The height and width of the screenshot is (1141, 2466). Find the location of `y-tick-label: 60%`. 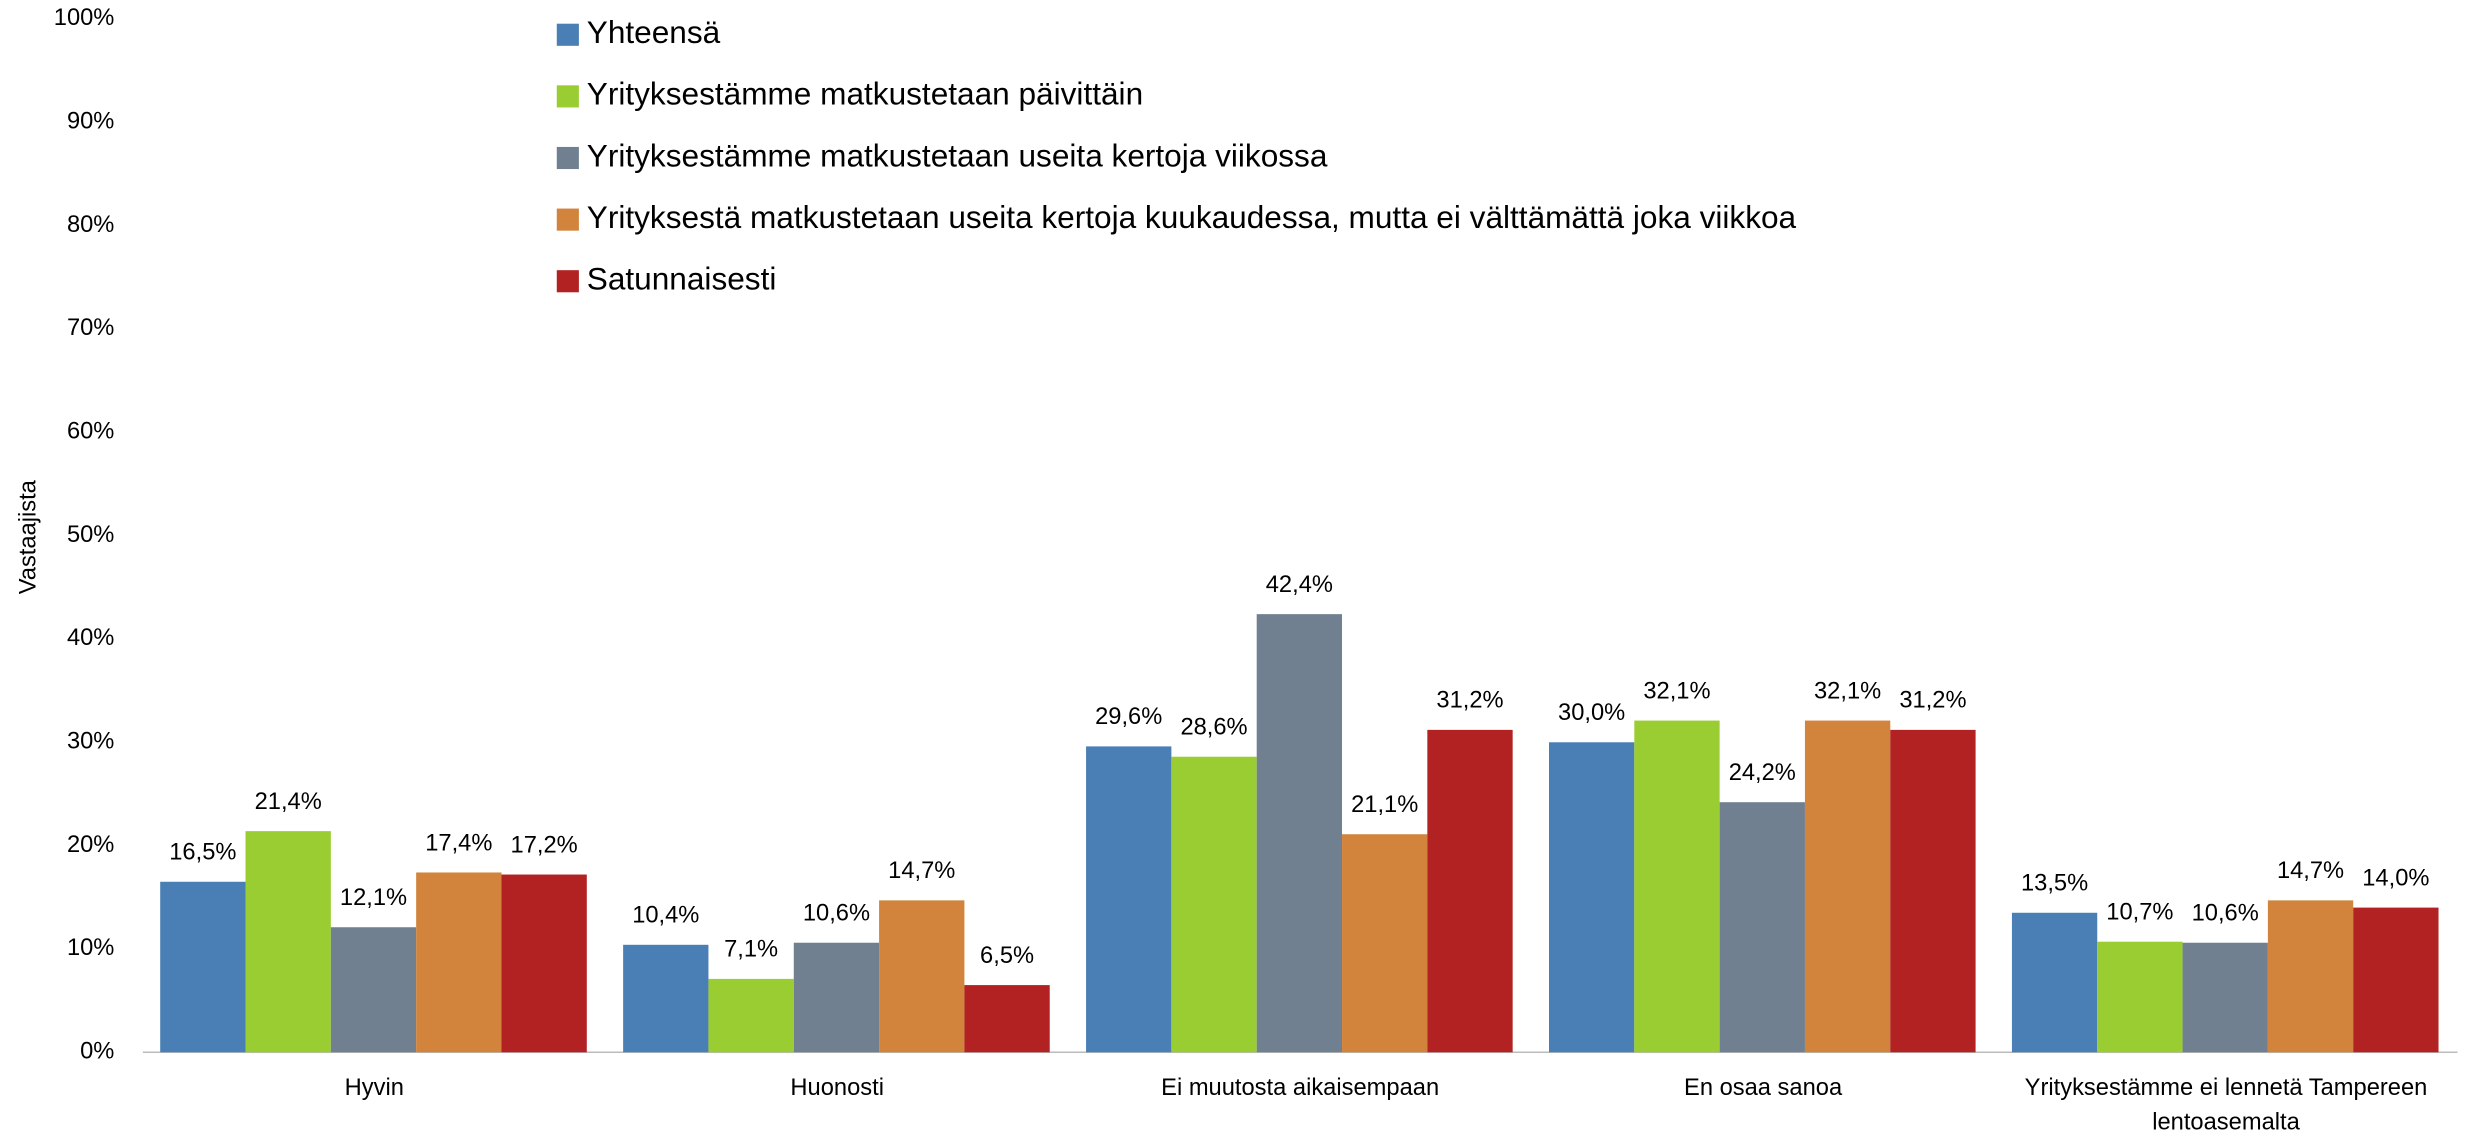

y-tick-label: 60% is located at coordinates (90, 432).